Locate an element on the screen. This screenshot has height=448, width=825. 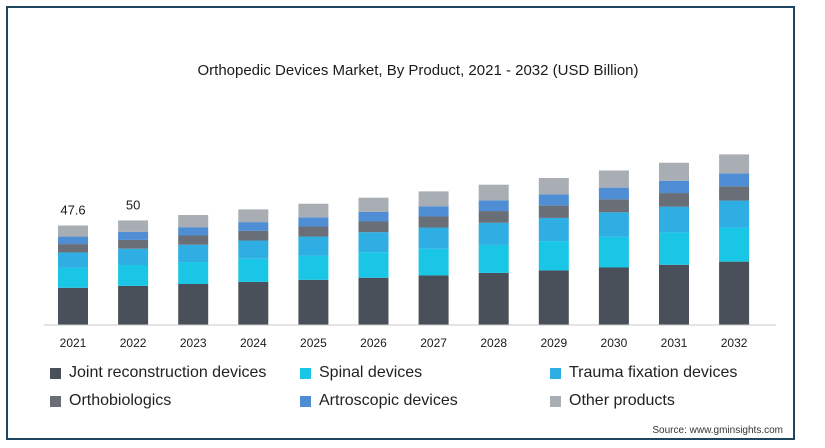
legend-item: Joint reconstruction devices is located at coordinates (158, 373).